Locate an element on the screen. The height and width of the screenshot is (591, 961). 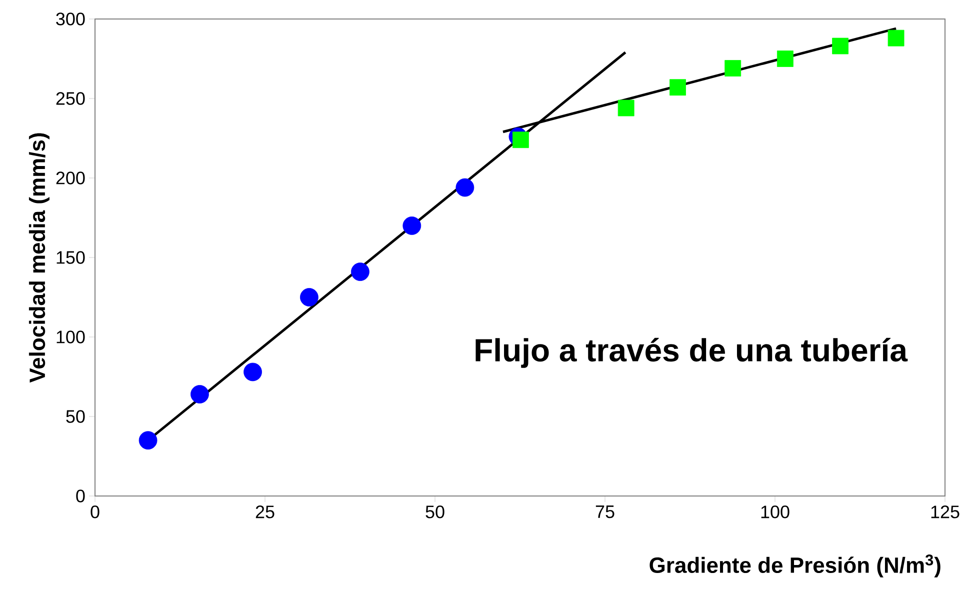
x-tick-label: 125 is located at coordinates (945, 512).